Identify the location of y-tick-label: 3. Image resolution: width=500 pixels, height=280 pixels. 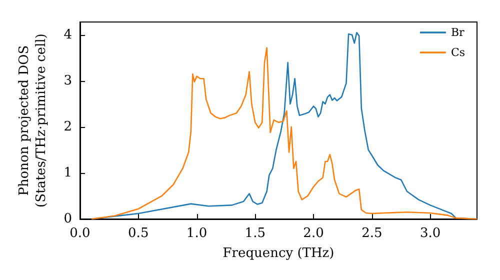
(68, 80).